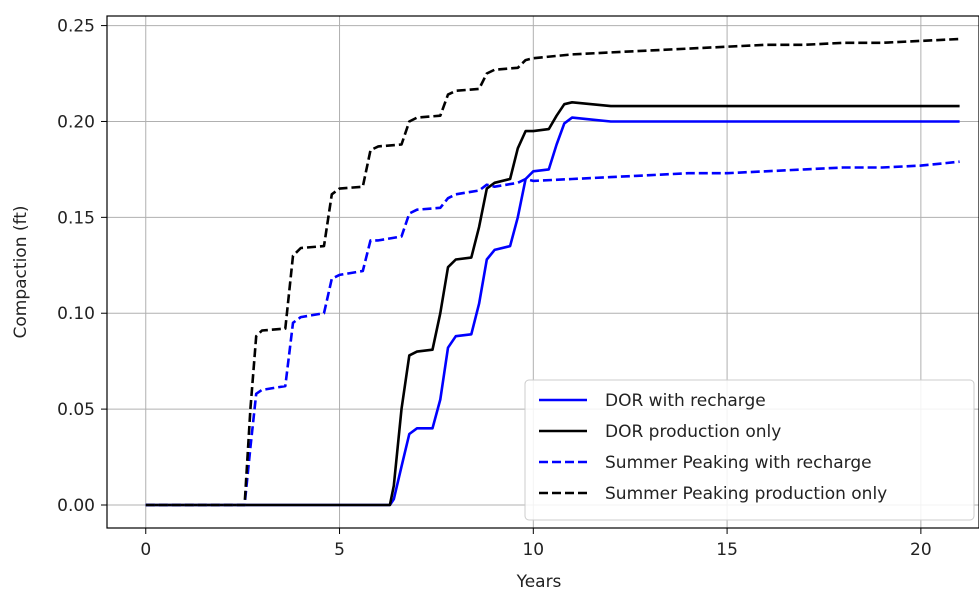 This screenshot has height=593, width=979. I want to click on y-tick-label: 0.05, so click(76, 410).